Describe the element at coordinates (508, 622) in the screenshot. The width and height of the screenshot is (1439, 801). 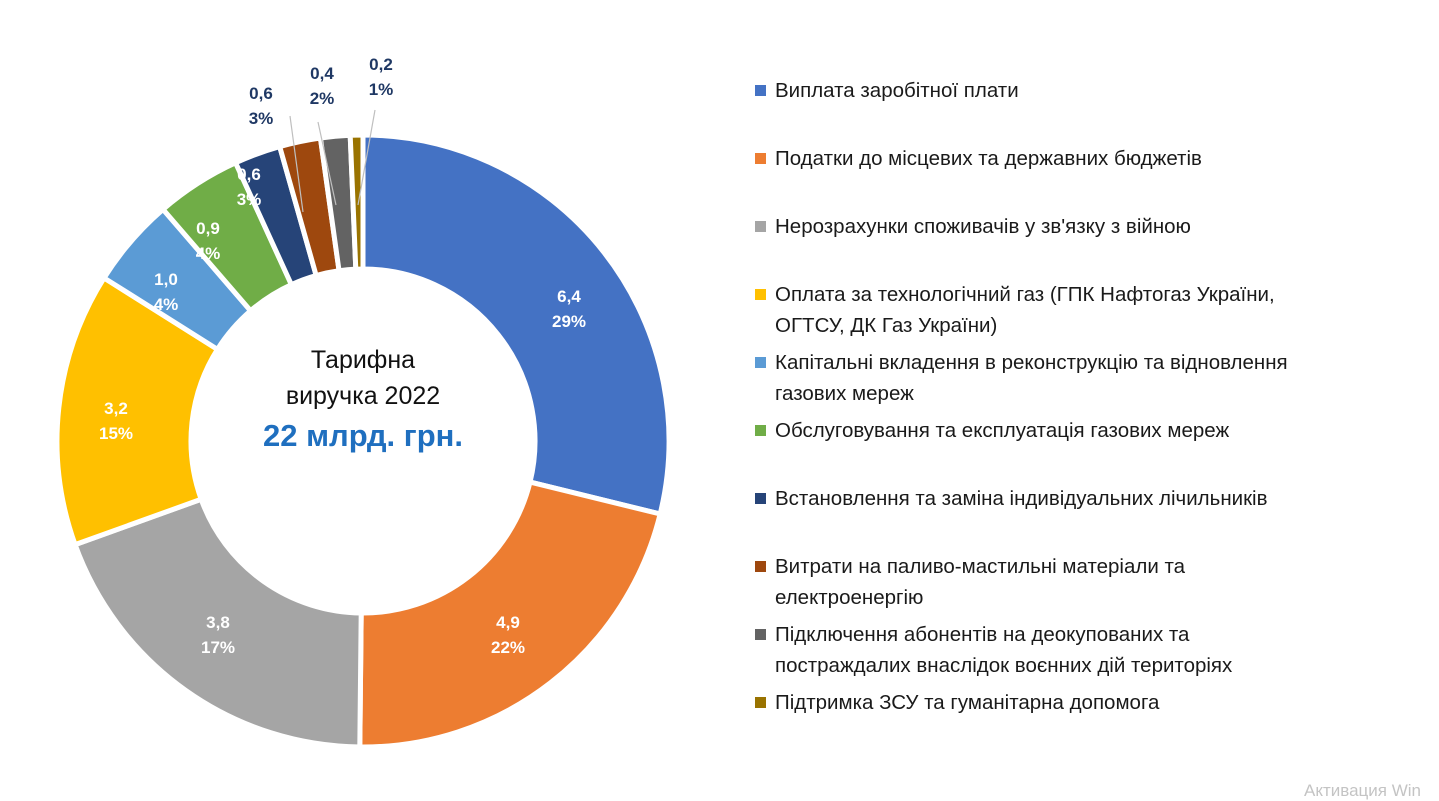
I see `data-label-value: 4,9` at that location.